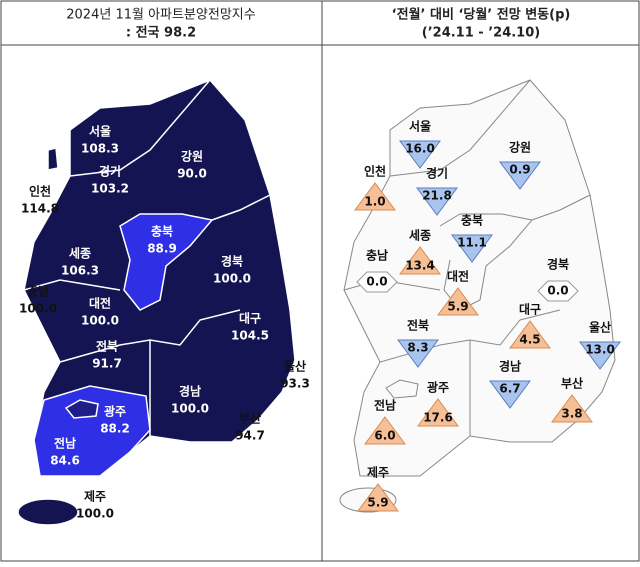 This screenshot has width=640, height=567. What do you see at coordinates (40, 209) in the screenshot?
I see `region-value: 114.8` at bounding box center [40, 209].